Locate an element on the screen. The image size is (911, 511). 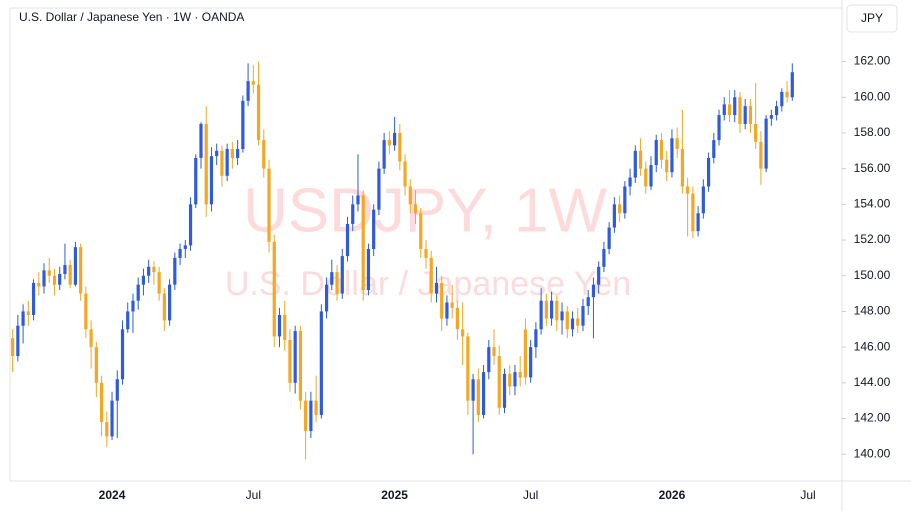
watermark-name: U.S. Dollar / Japanese Yen is located at coordinates (428, 284).